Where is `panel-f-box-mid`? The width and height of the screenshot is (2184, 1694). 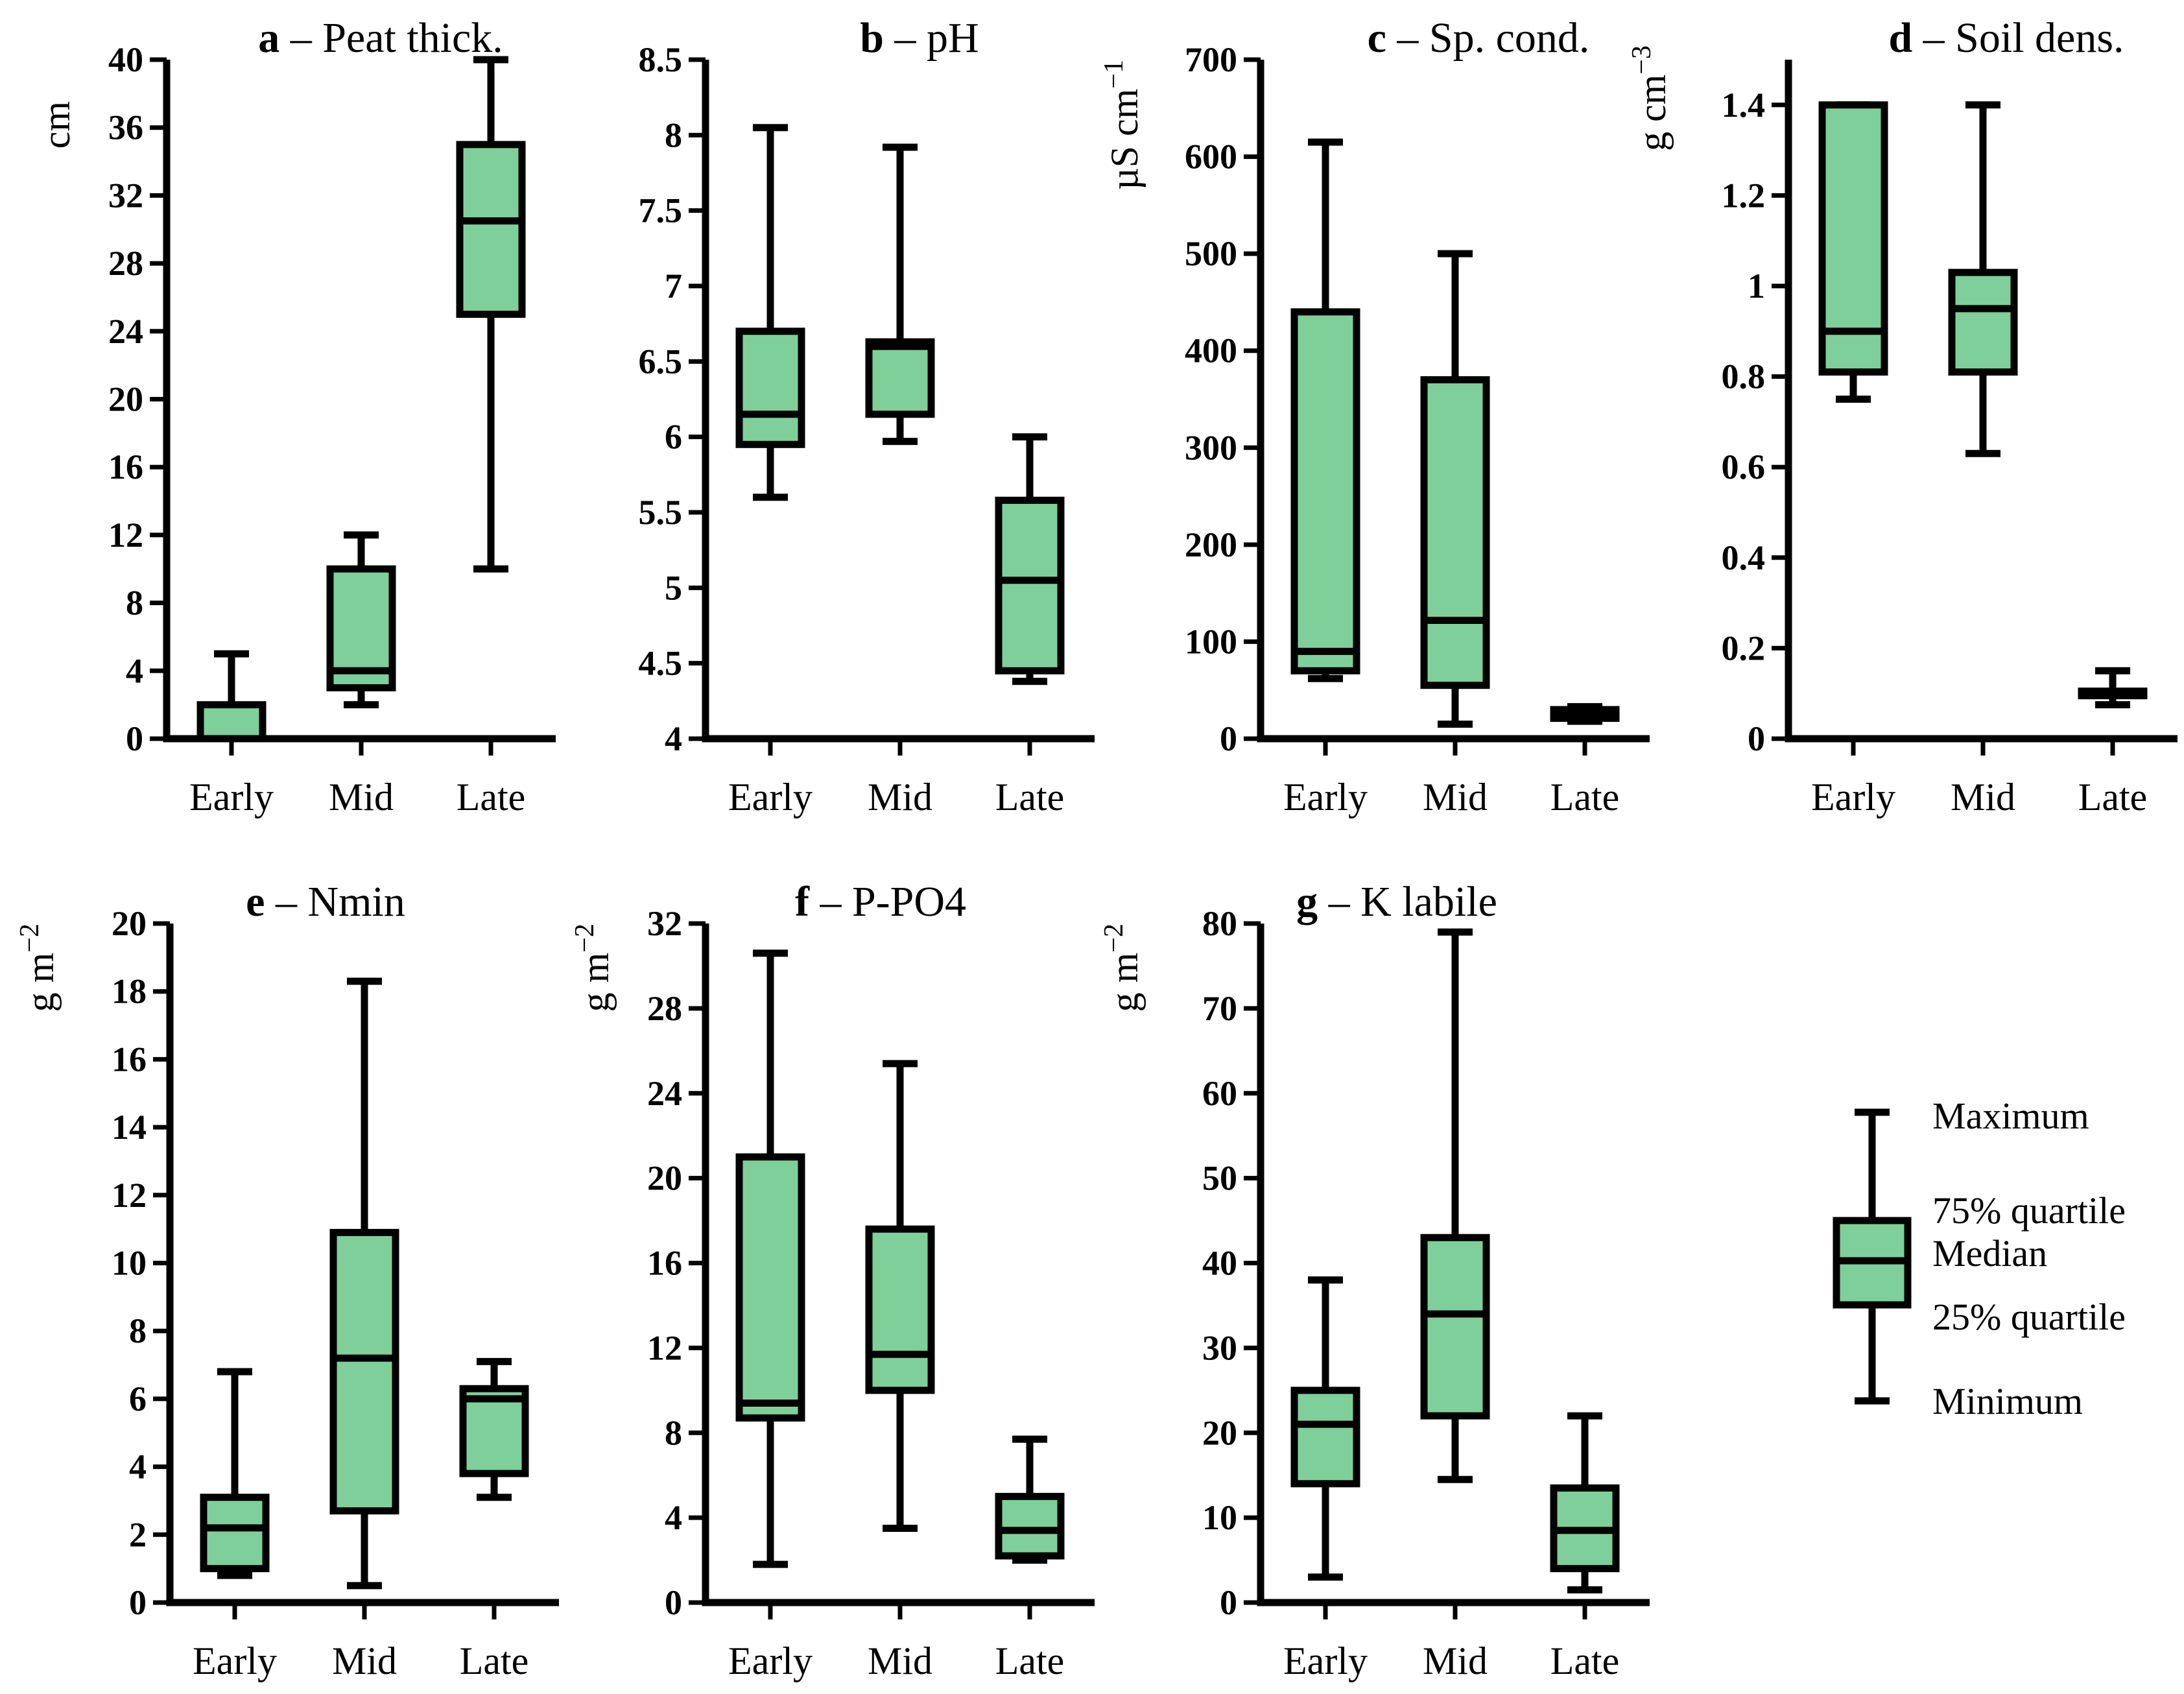 panel-f-box-mid is located at coordinates (900, 1296).